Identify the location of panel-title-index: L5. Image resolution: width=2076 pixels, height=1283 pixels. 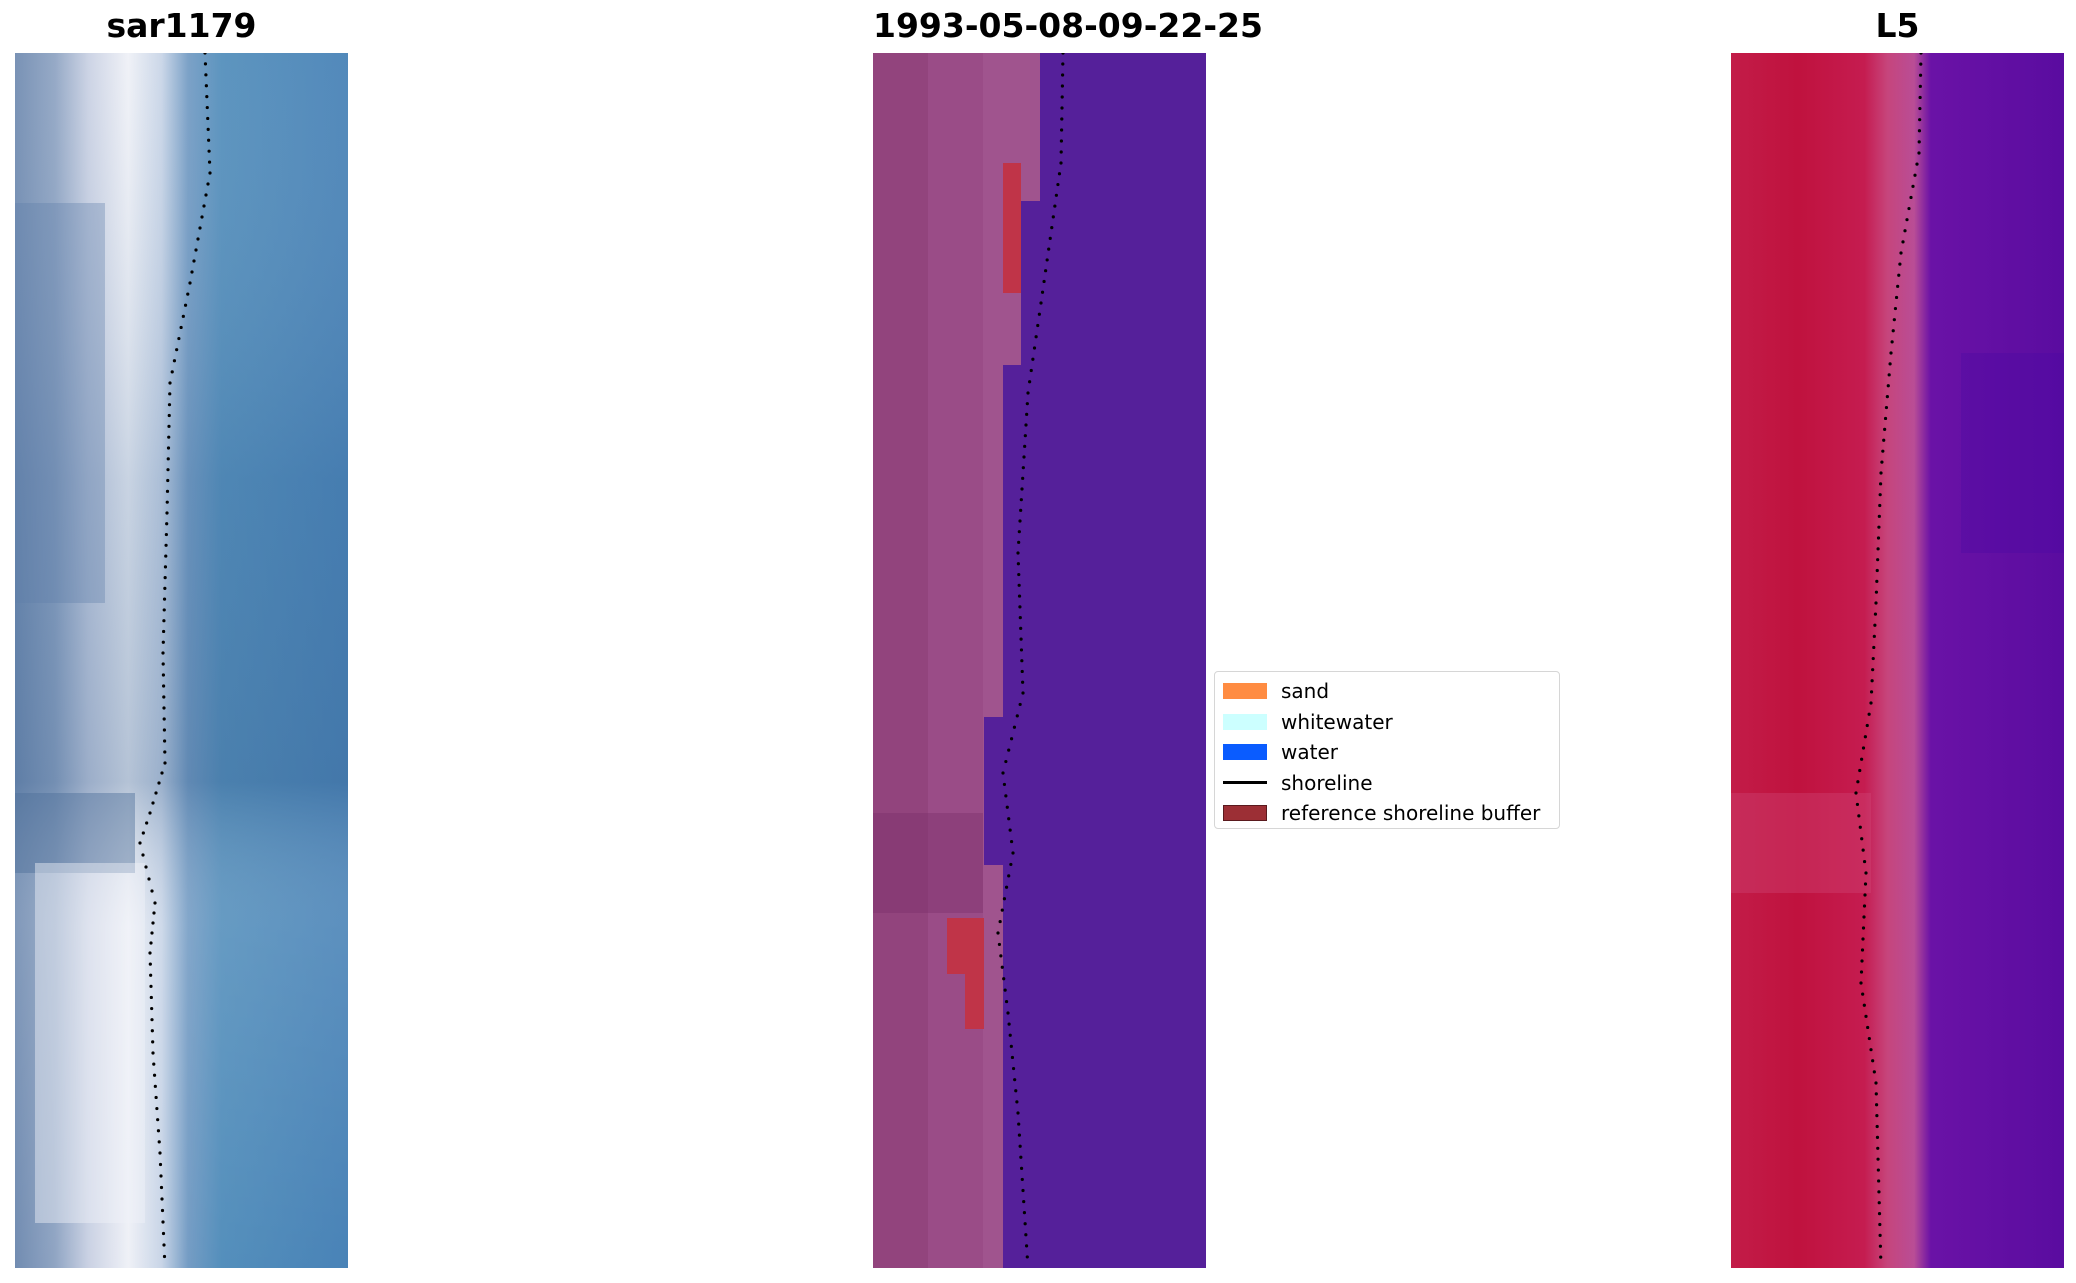
(1897, 25).